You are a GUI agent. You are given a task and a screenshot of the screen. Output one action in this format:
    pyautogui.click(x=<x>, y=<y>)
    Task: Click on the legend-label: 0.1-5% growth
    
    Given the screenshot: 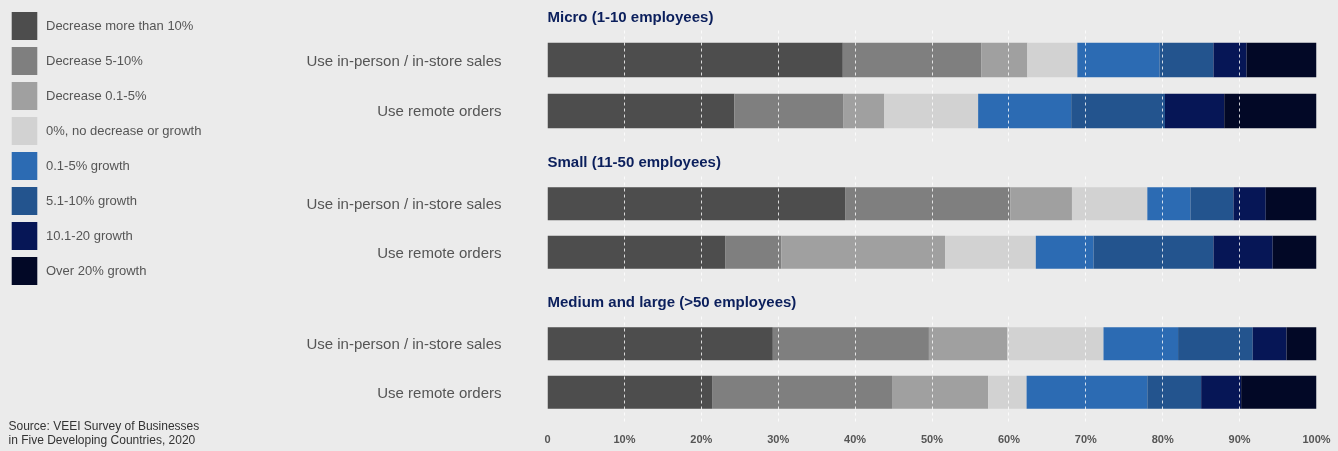 What is the action you would take?
    pyautogui.click(x=88, y=166)
    